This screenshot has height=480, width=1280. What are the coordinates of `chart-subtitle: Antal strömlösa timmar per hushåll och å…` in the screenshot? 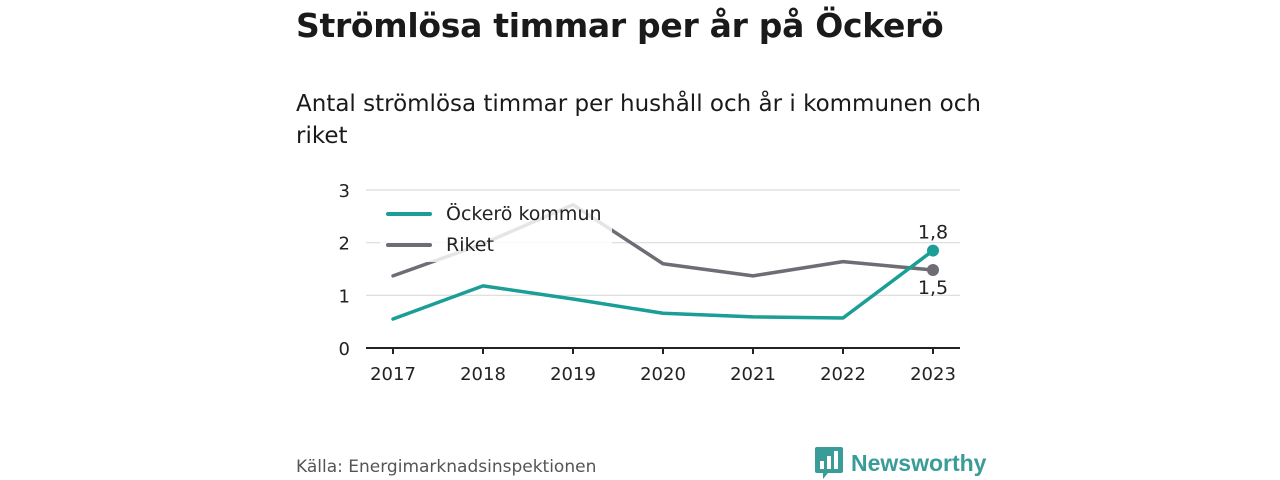 It's located at (638, 120).